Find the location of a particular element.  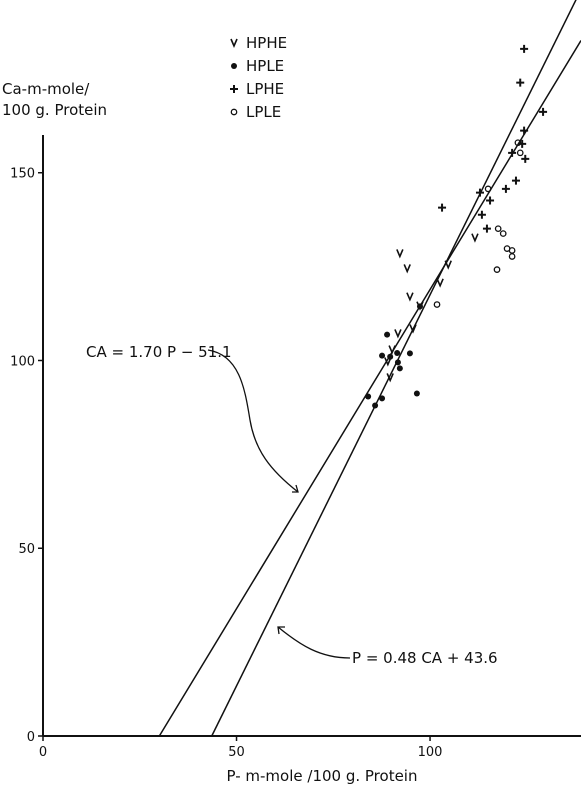

y-tick-label: 100 is located at coordinates (22, 361).